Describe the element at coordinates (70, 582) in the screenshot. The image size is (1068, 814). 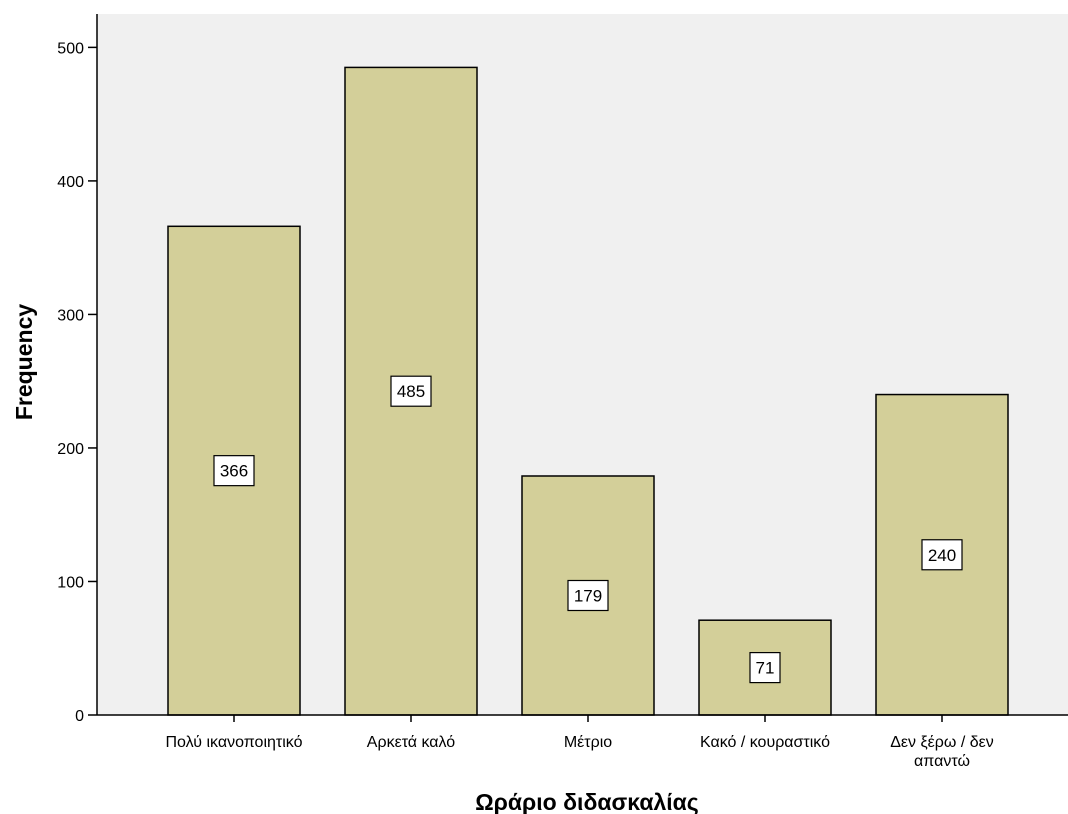
I see `y-tick-label: 100` at that location.